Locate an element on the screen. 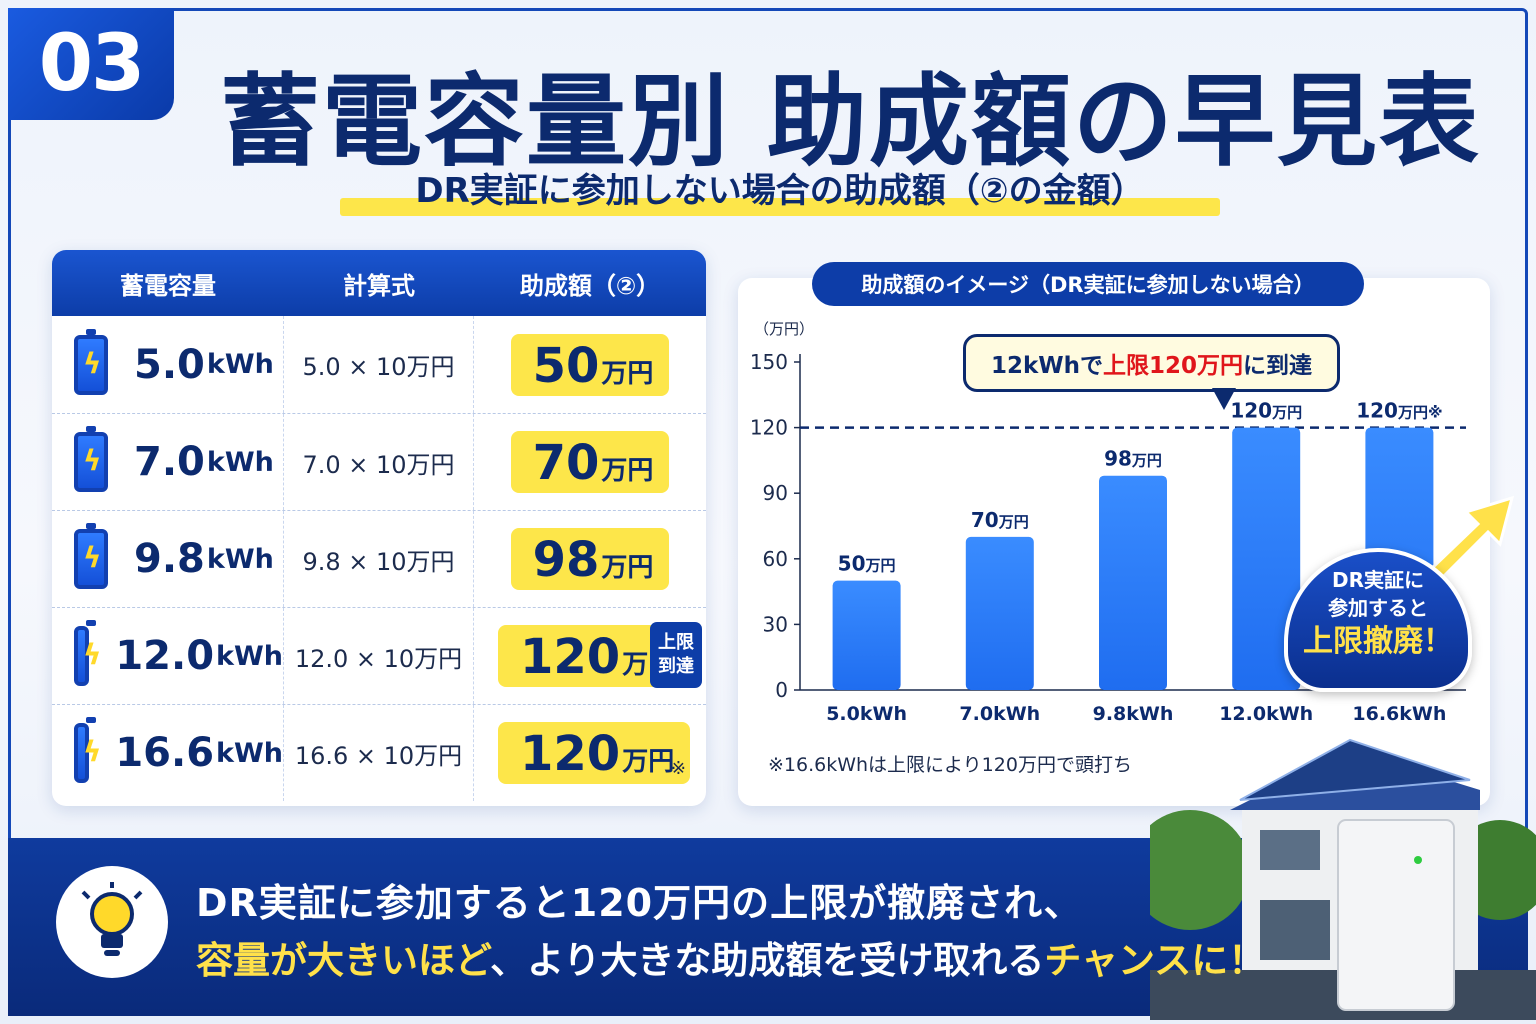 This screenshot has width=1536, height=1024. amount-pill: 120万円 is located at coordinates (594, 753).